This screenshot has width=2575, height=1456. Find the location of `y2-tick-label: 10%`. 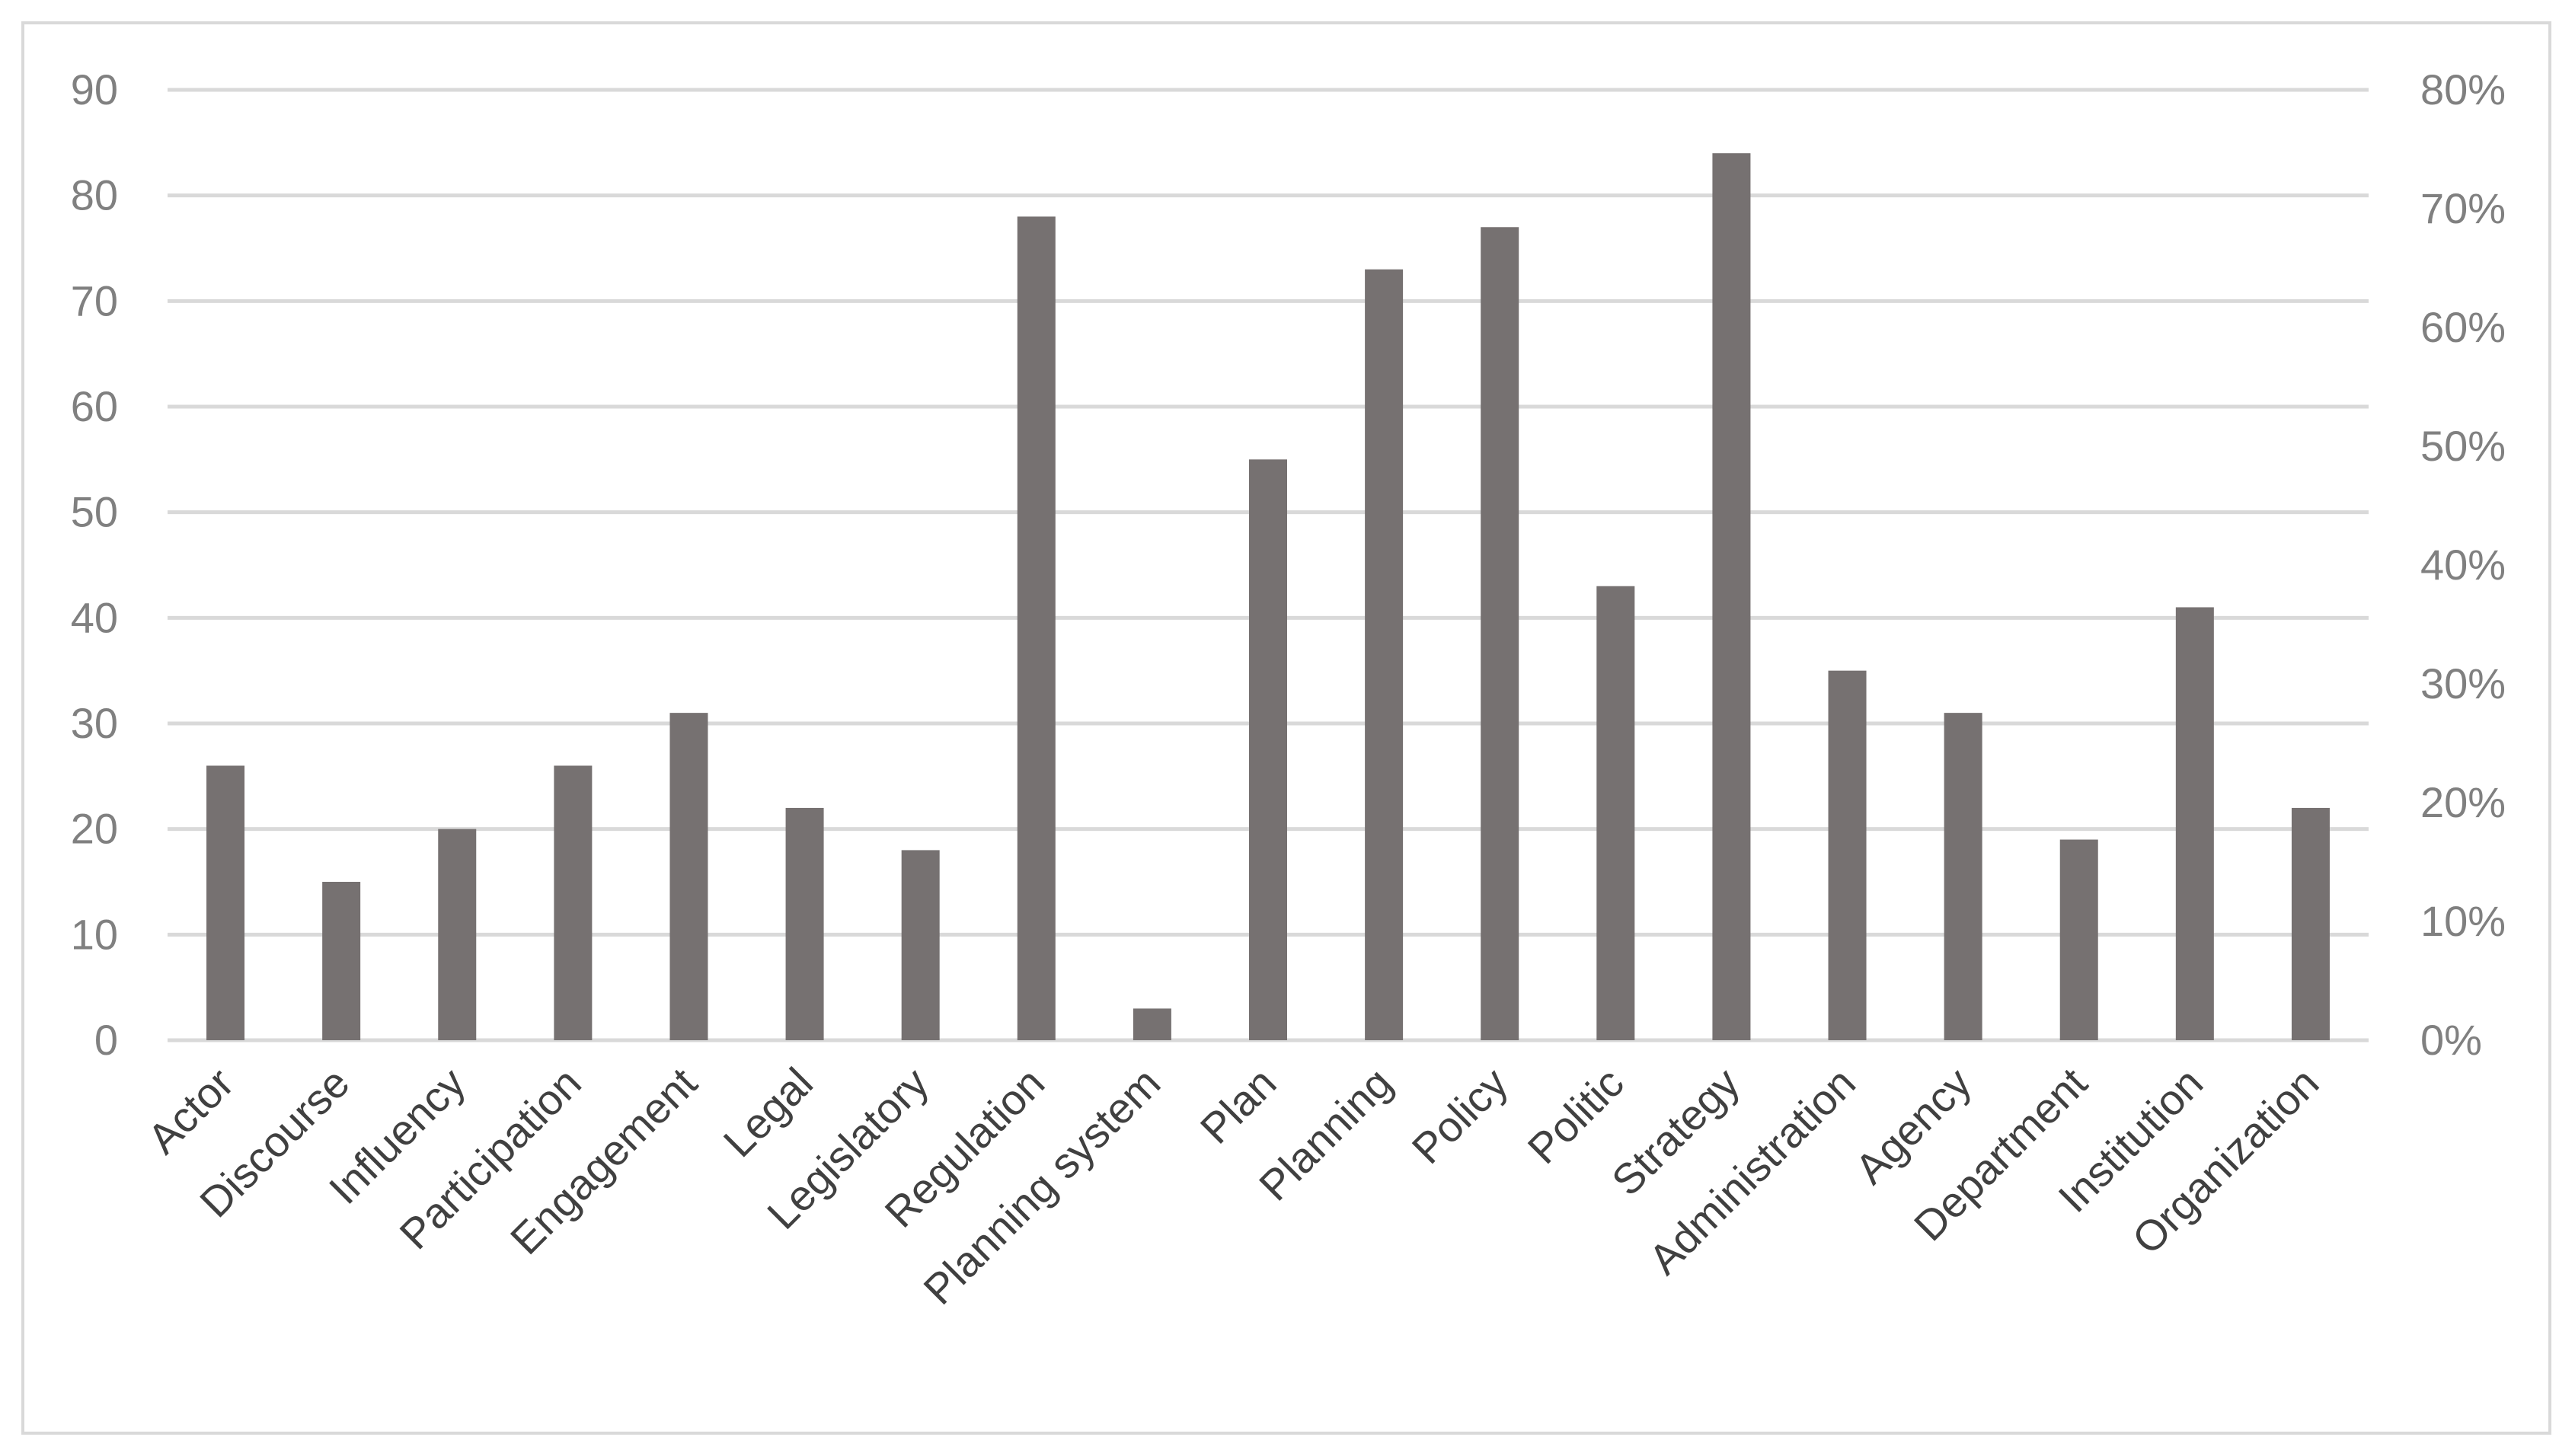

y2-tick-label: 10% is located at coordinates (2463, 921).